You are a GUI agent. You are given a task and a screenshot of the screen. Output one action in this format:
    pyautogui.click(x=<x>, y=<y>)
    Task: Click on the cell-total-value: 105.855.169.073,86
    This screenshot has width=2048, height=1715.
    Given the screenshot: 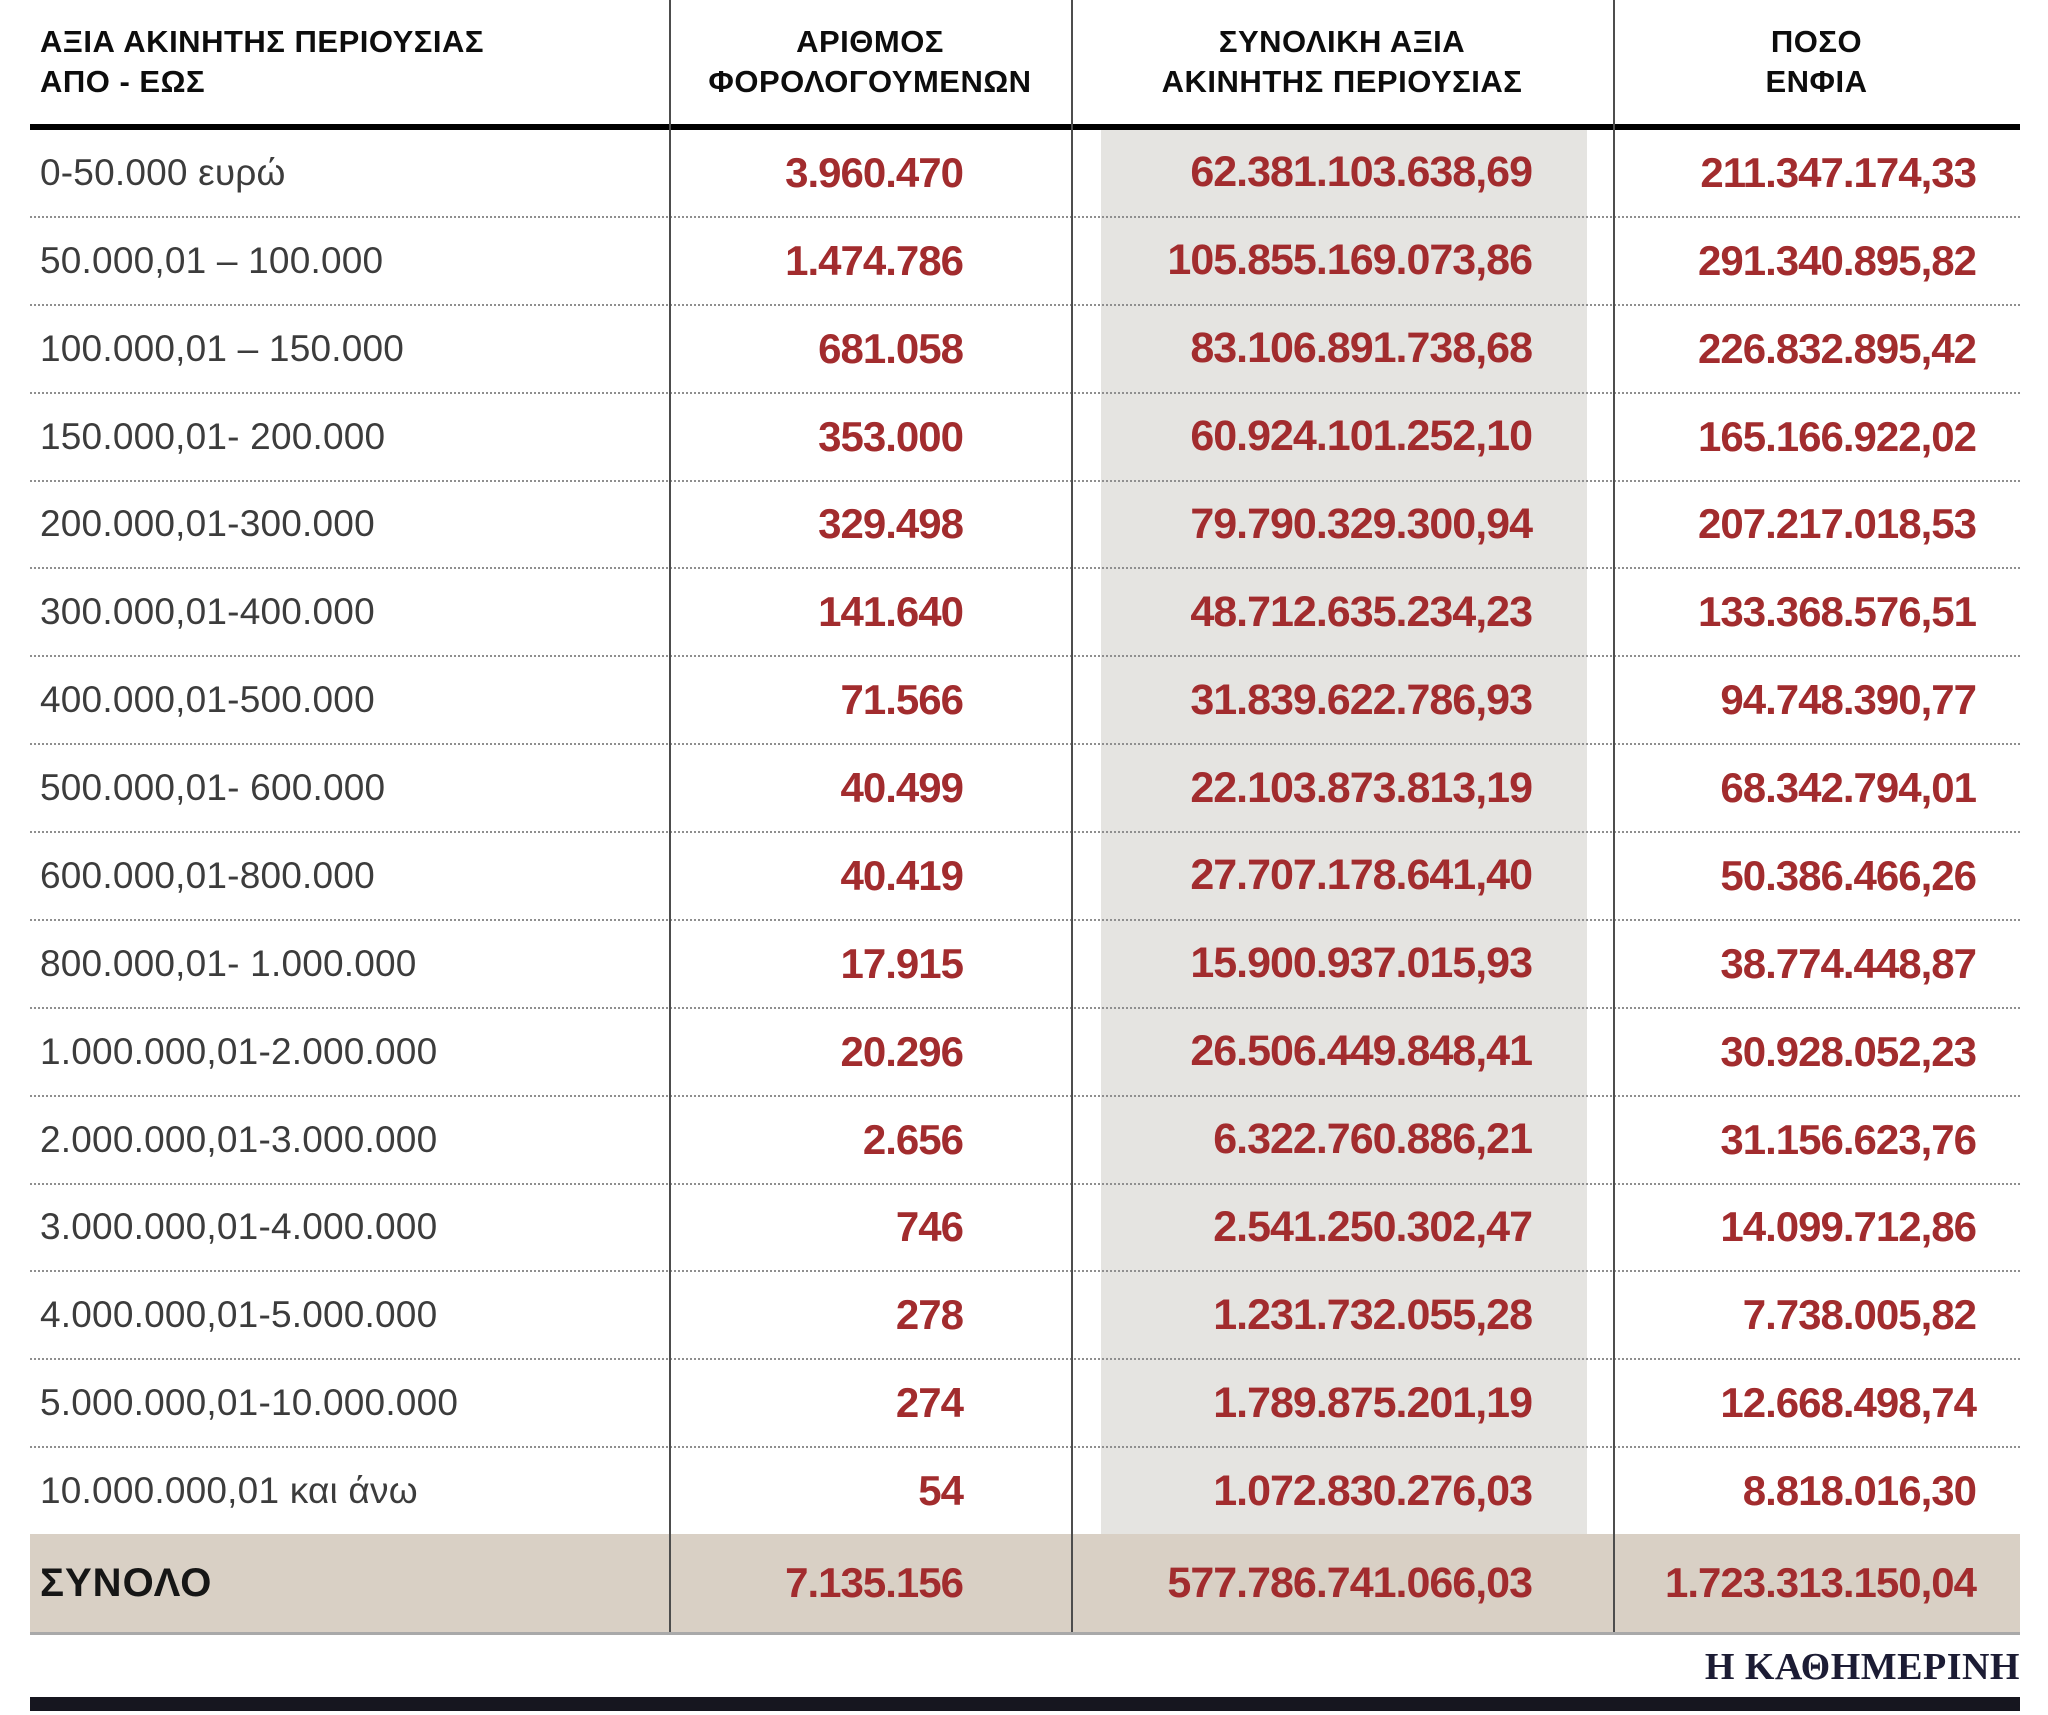 What is the action you would take?
    pyautogui.click(x=1350, y=260)
    